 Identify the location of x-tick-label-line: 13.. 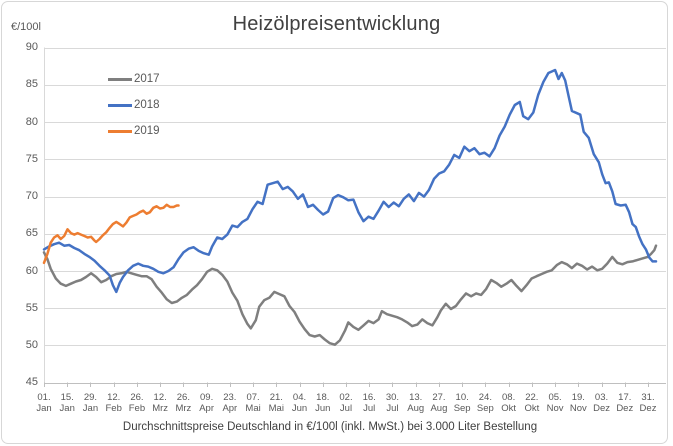
(416, 397).